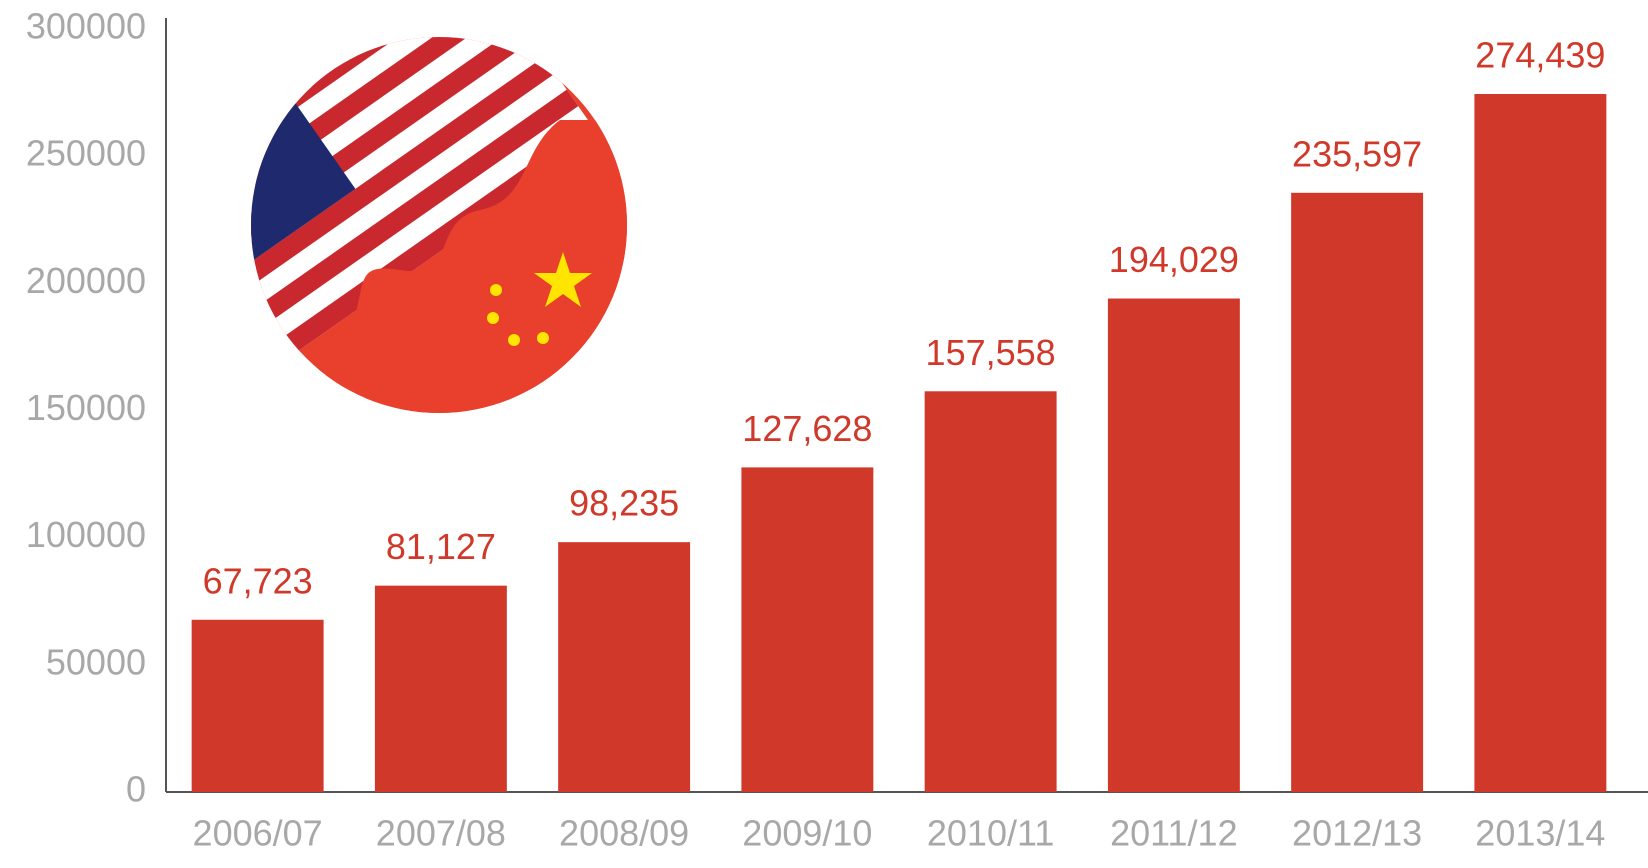 This screenshot has width=1648, height=868. What do you see at coordinates (439, 225) in the screenshot?
I see `flag-puzzle-illustration` at bounding box center [439, 225].